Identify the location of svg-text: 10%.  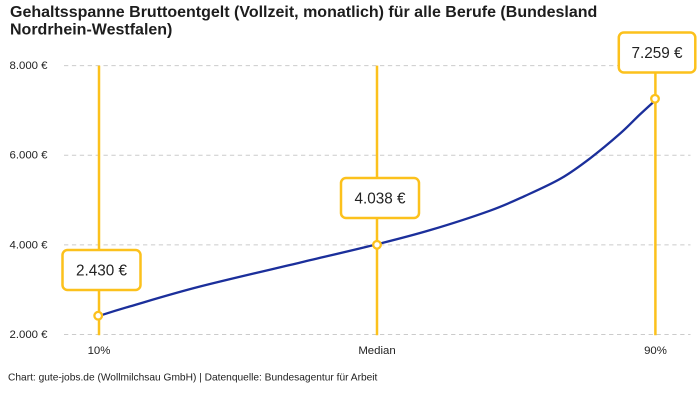
(99, 351).